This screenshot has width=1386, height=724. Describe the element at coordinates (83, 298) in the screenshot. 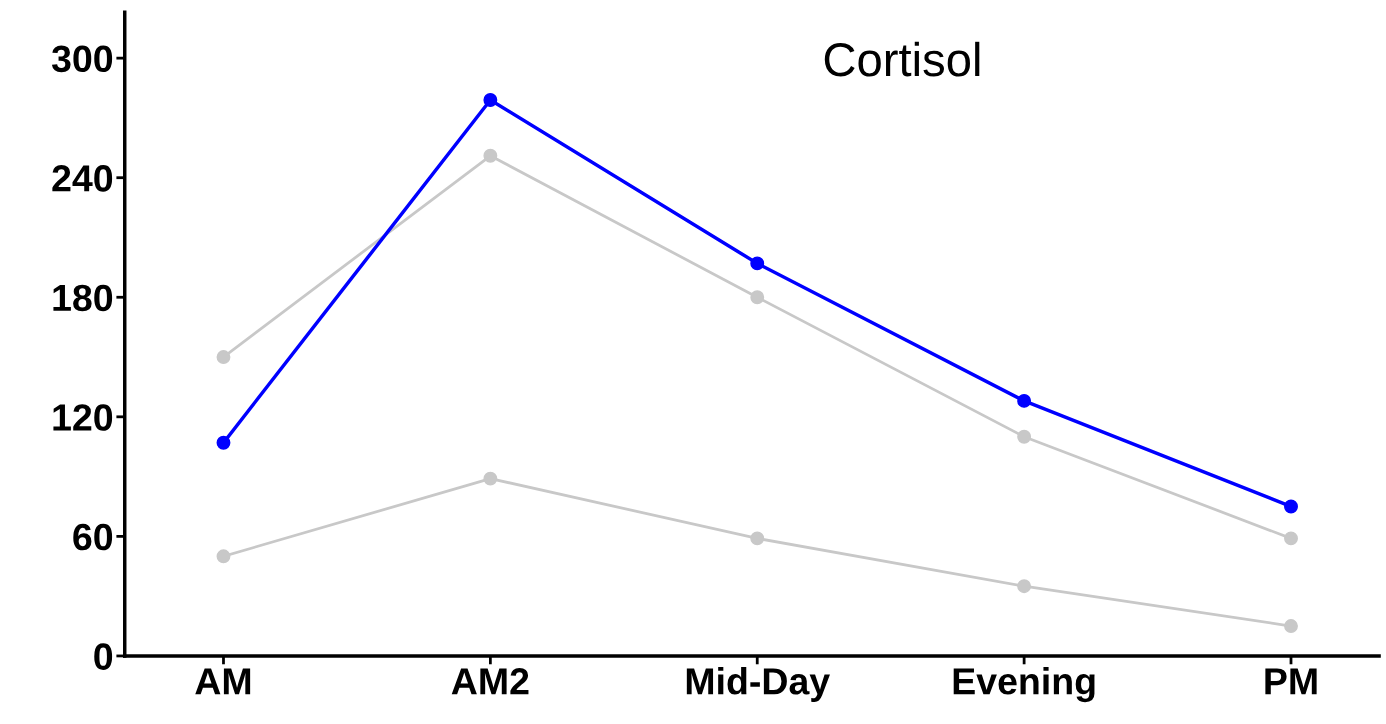

I see `y-tick-label: 180` at that location.